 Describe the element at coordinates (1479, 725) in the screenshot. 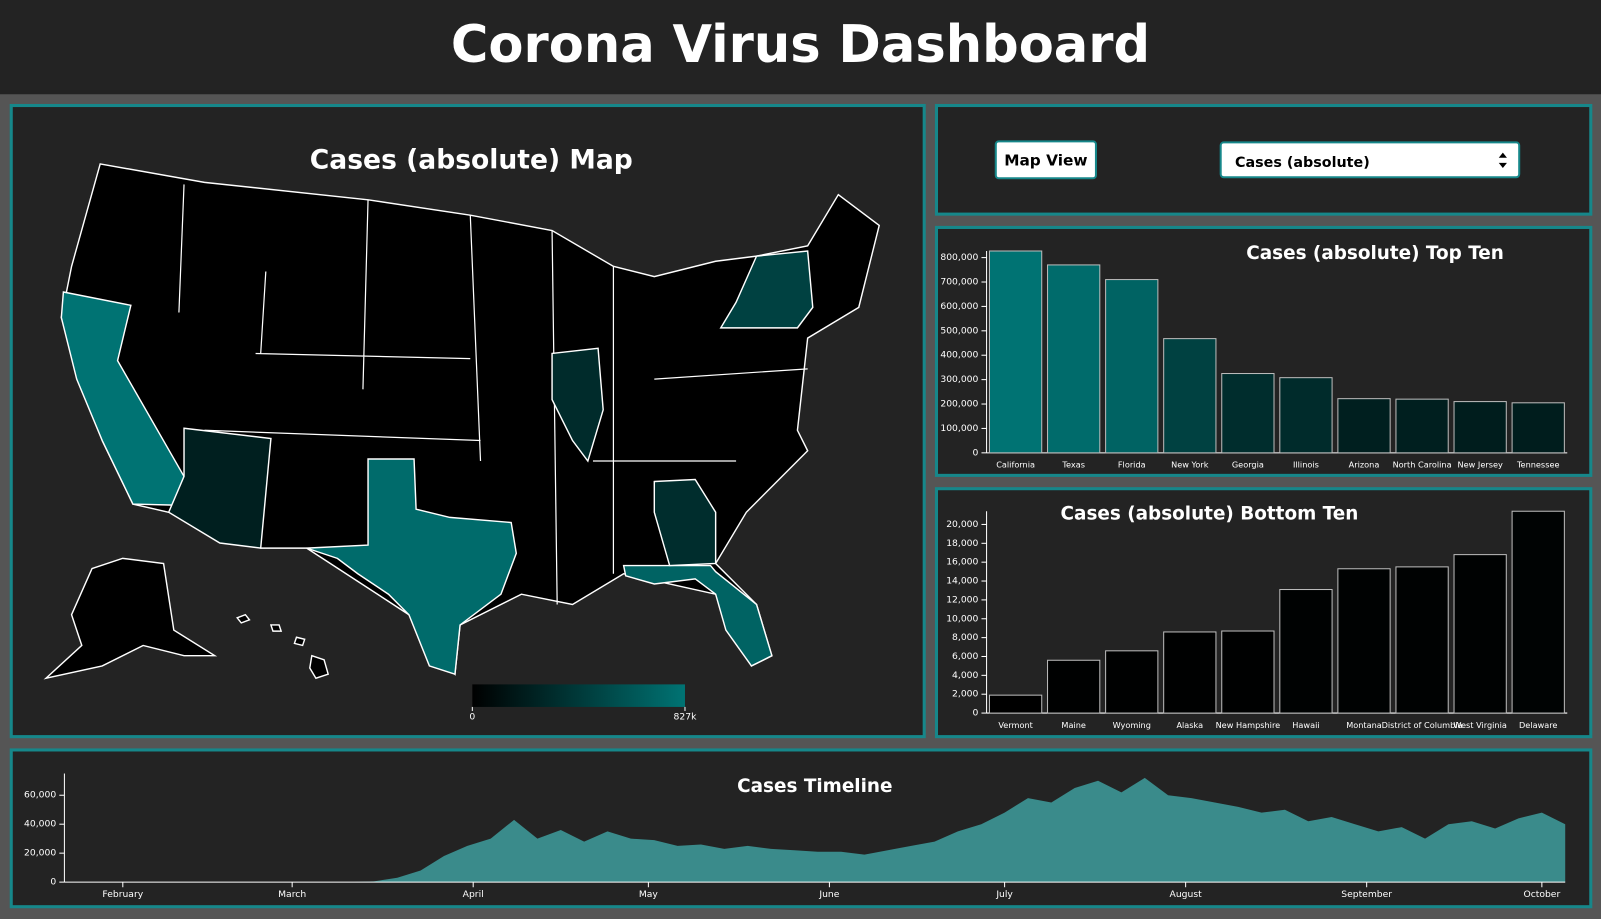

I see `x-tick-label: West Virginia` at that location.